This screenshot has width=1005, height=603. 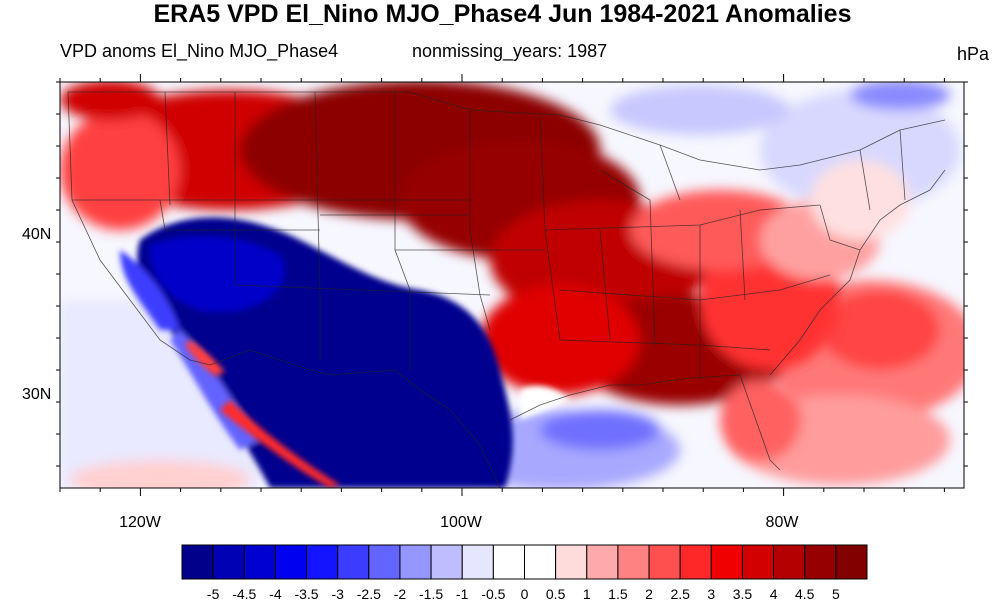 I want to click on colorbar-tick-label: 2, so click(x=649, y=594).